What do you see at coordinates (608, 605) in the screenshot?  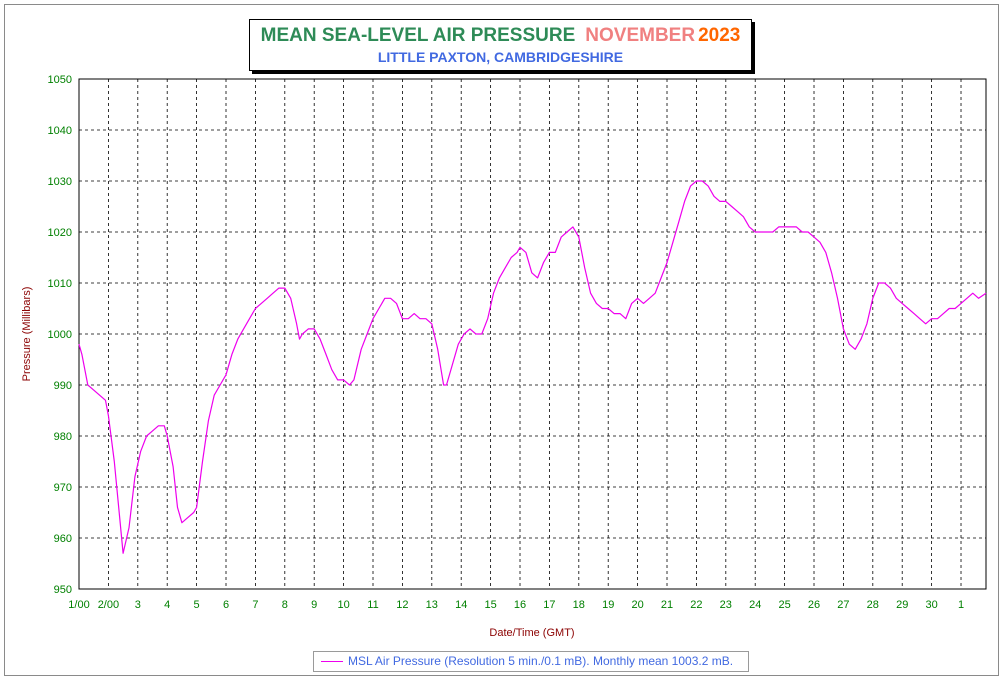 I see `x-tick-label: 19` at bounding box center [608, 605].